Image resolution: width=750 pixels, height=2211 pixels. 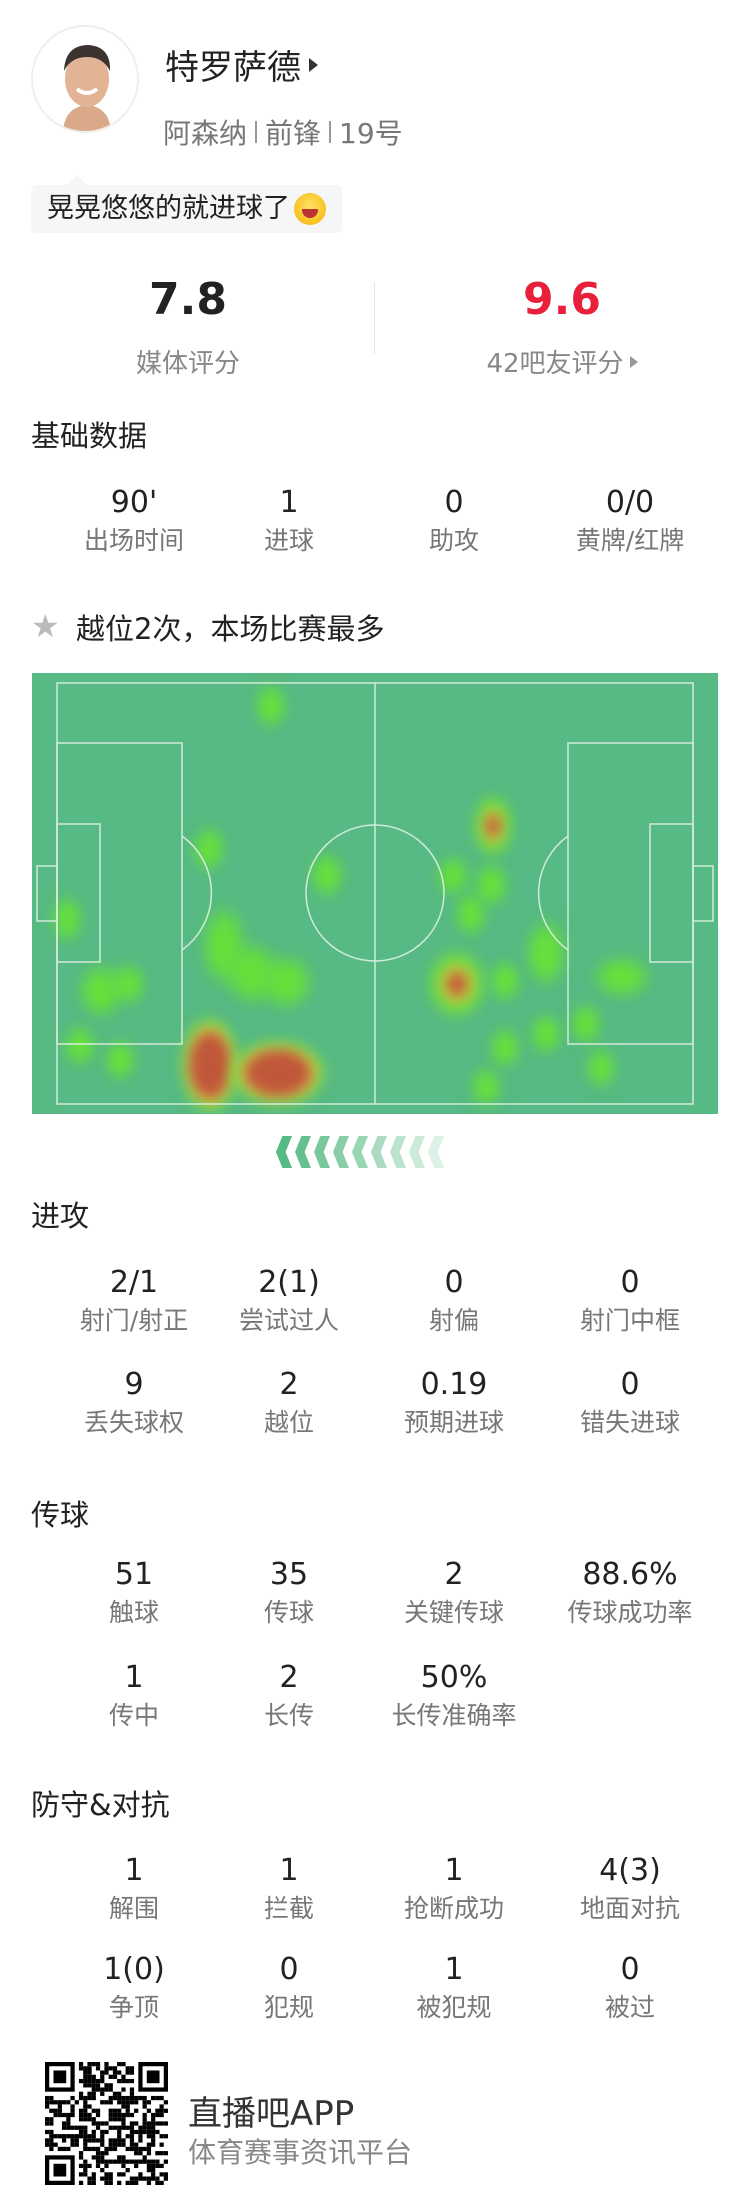 I want to click on stat-label: 预期进球, so click(x=453, y=1422).